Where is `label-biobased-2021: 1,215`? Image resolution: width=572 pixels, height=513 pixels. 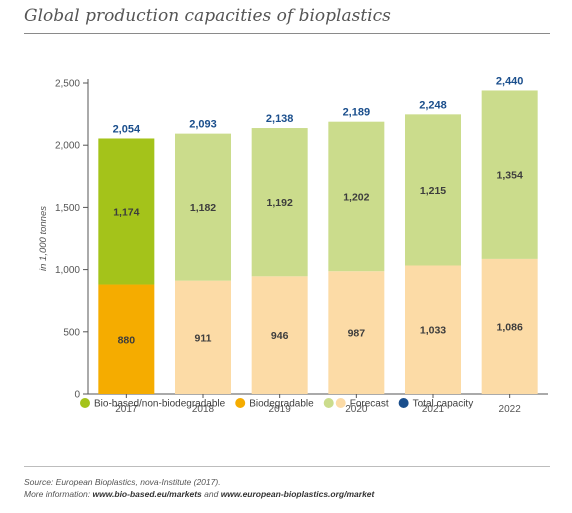
label-biobased-2021: 1,215 is located at coordinates (433, 191).